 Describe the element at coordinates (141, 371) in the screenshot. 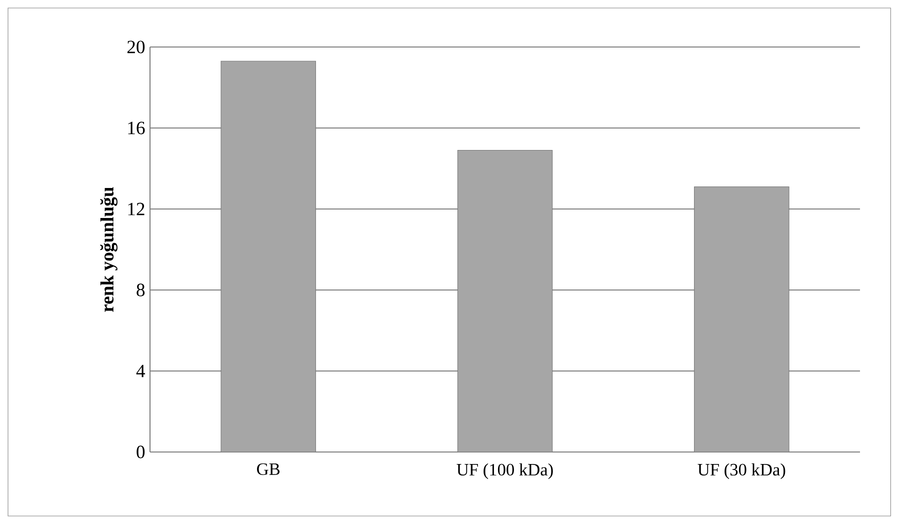

I see `y-tick-label: 4` at that location.